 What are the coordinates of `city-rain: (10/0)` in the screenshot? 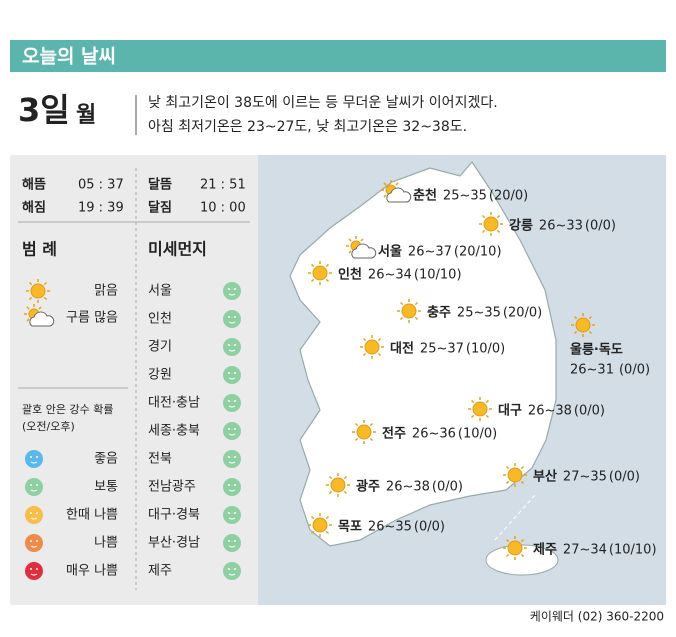 It's located at (477, 434).